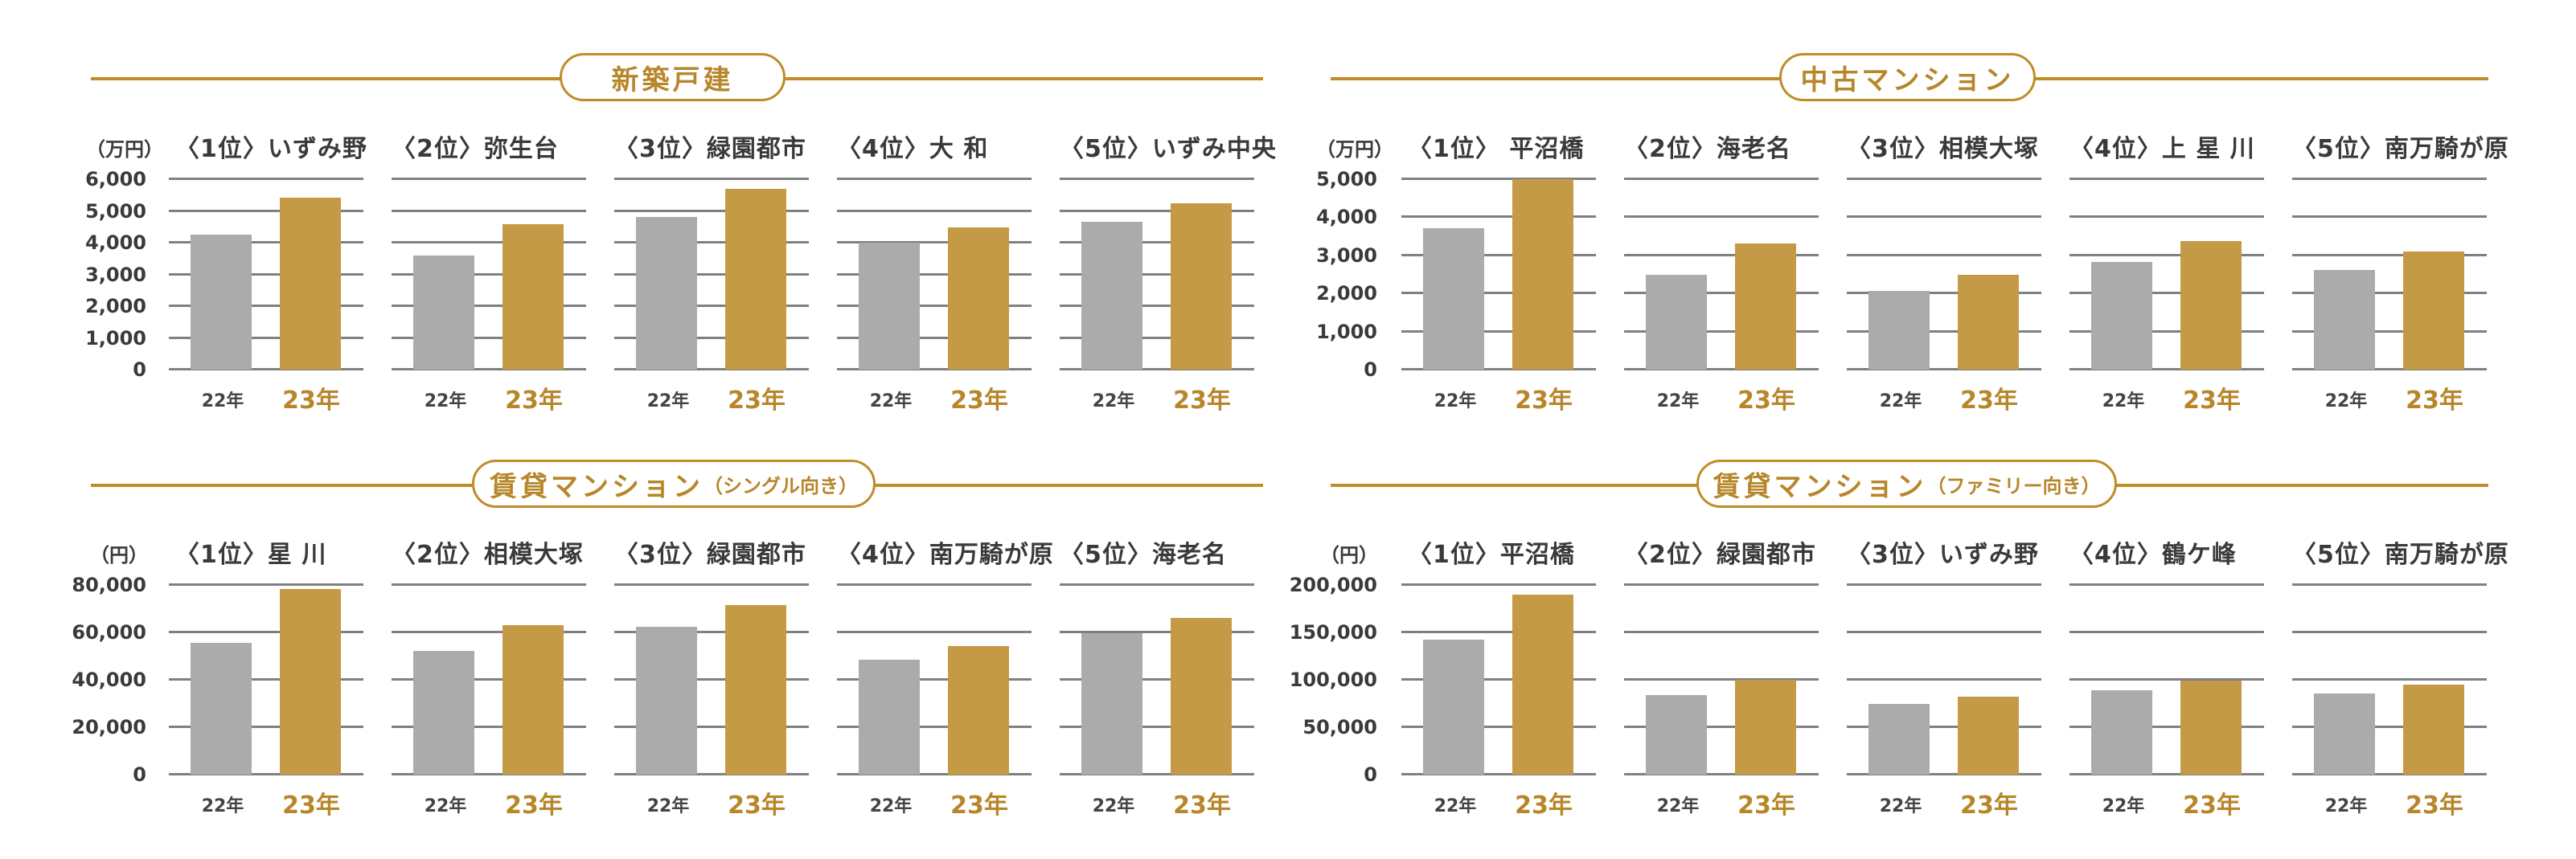  I want to click on chart-panel: 〈5位〉いずみ中央 22年 23年, so click(1168, 275).